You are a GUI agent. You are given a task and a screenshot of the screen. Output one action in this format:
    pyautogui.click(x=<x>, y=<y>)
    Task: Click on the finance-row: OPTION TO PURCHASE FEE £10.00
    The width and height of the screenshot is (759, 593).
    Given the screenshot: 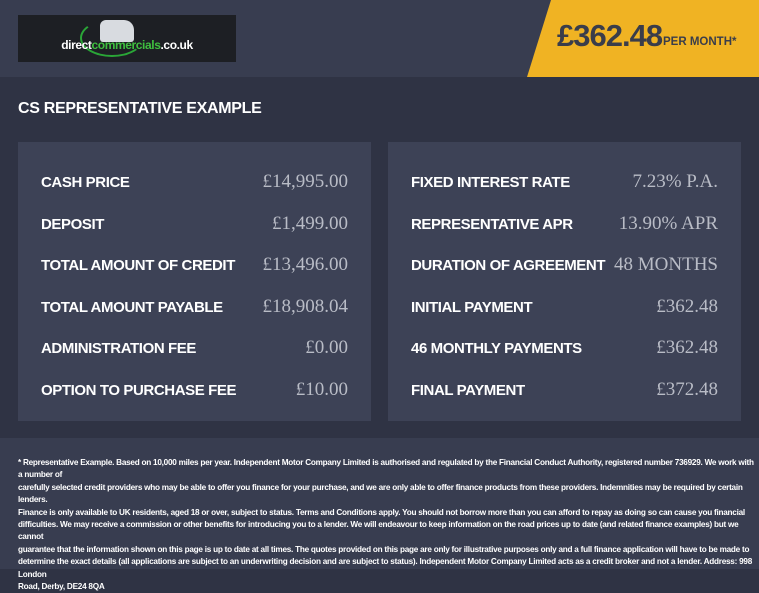 What is the action you would take?
    pyautogui.click(x=194, y=390)
    